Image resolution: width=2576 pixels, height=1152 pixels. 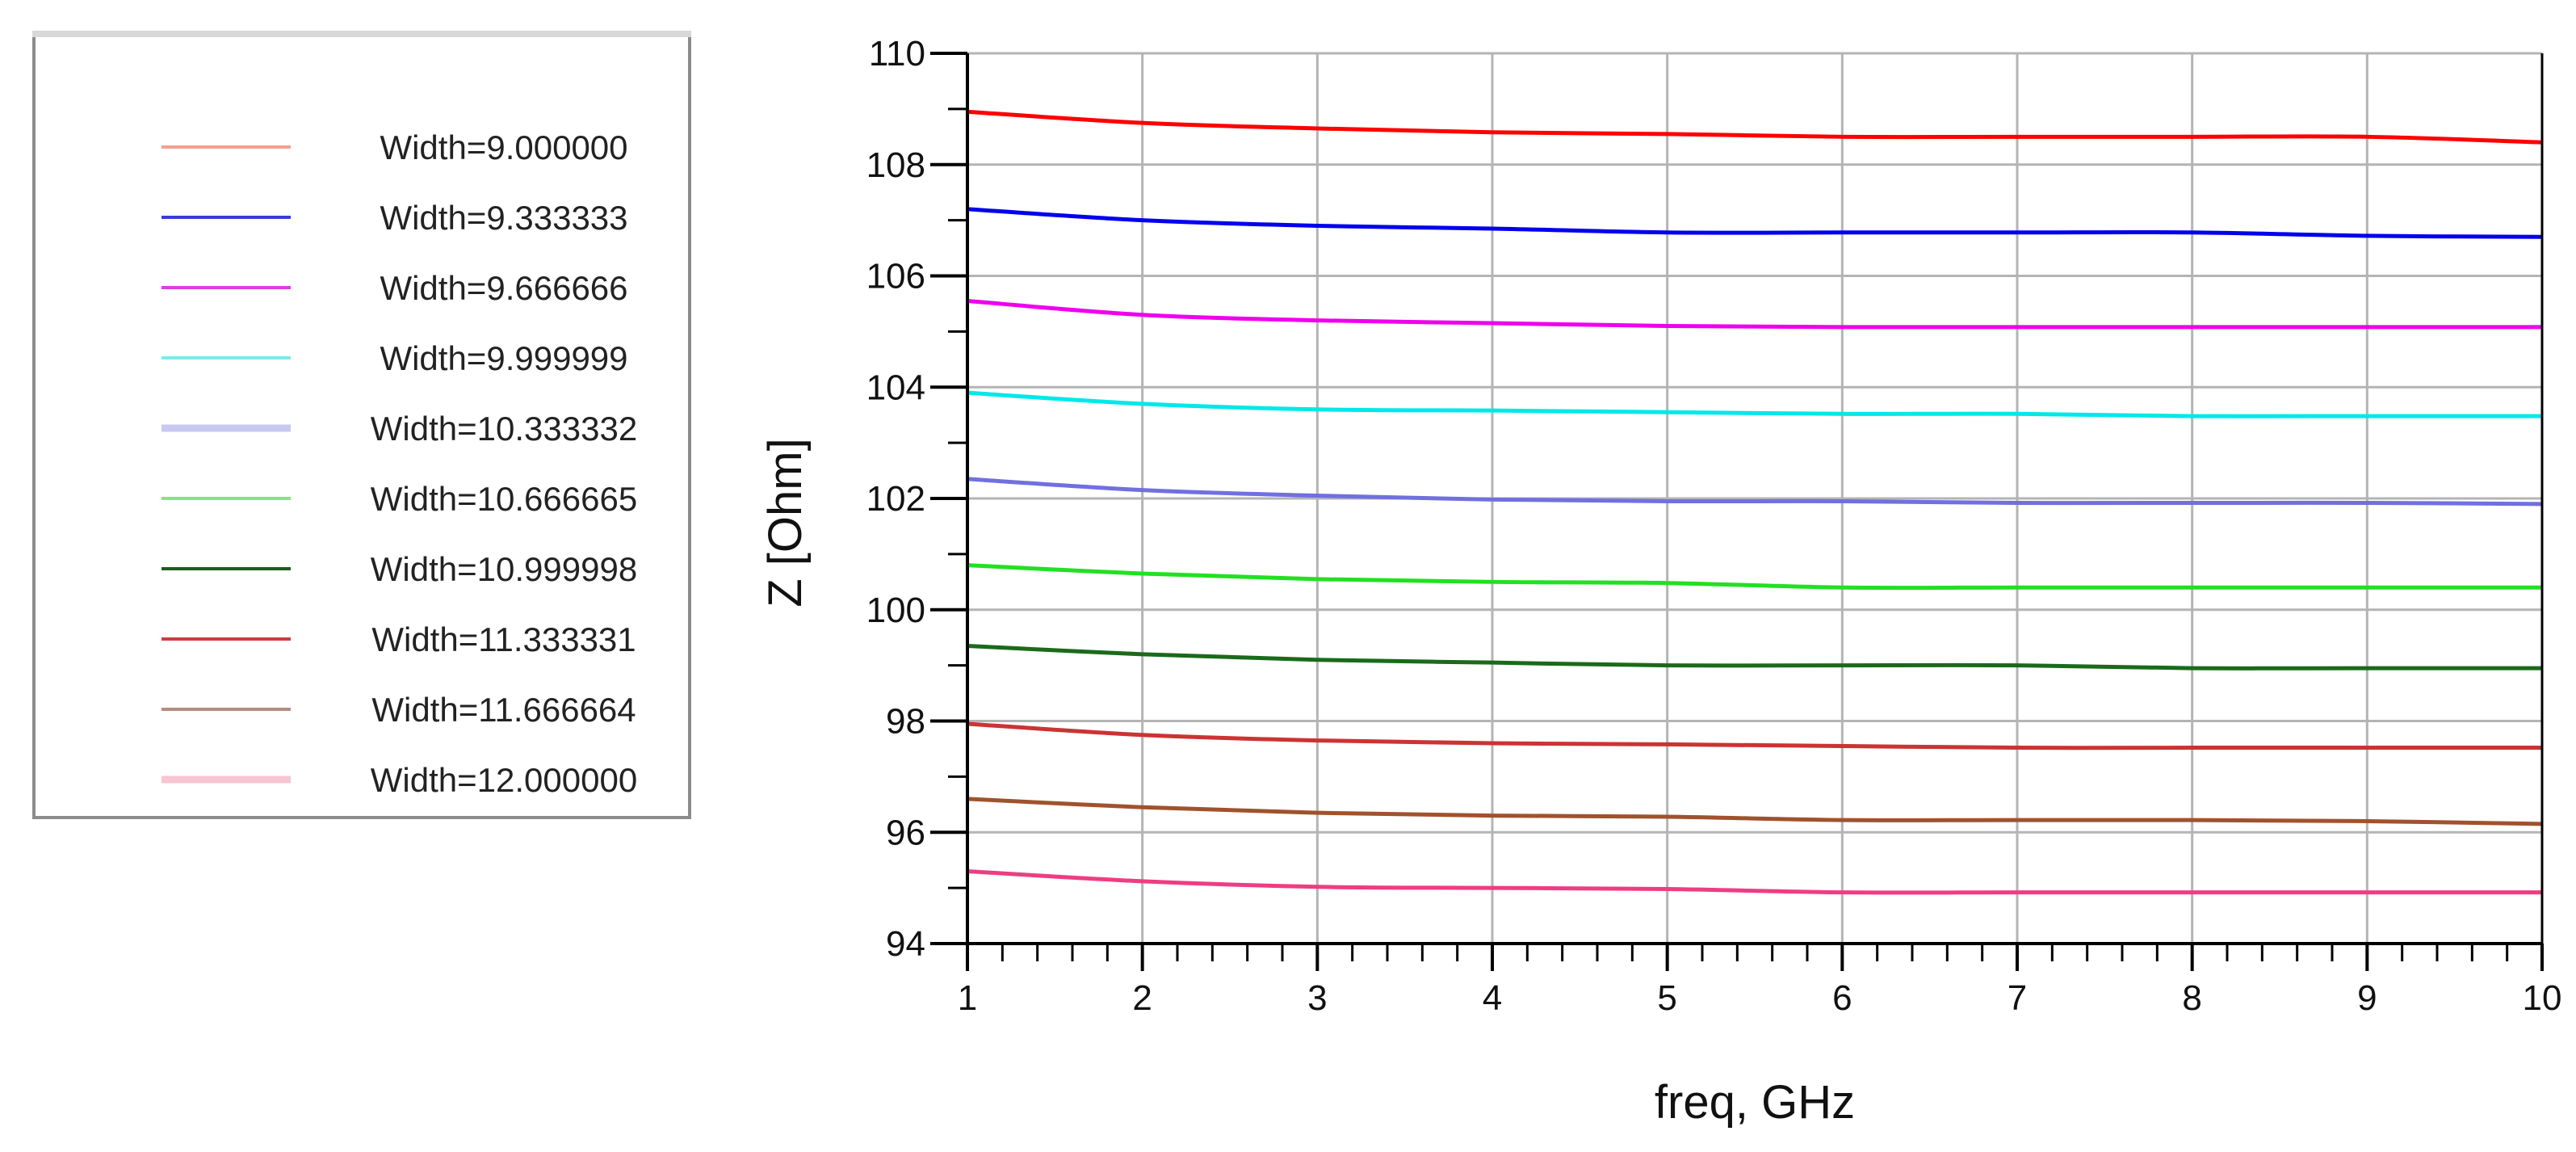 I want to click on y-tick-label: 96, so click(x=906, y=832).